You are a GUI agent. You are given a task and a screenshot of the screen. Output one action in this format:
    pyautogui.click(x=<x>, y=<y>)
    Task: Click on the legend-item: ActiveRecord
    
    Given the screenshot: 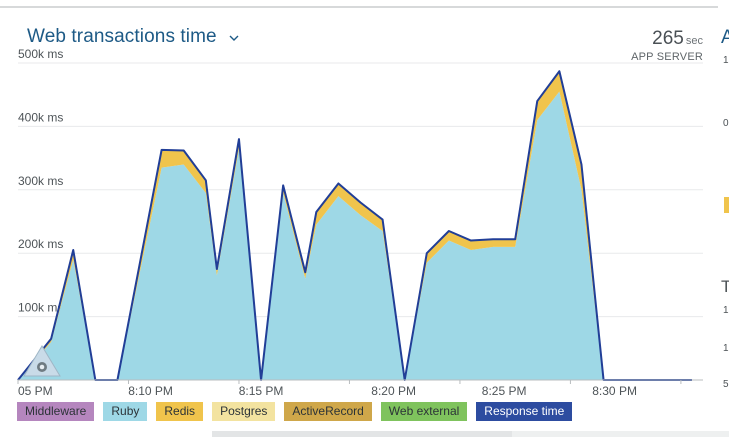 What is the action you would take?
    pyautogui.click(x=328, y=411)
    